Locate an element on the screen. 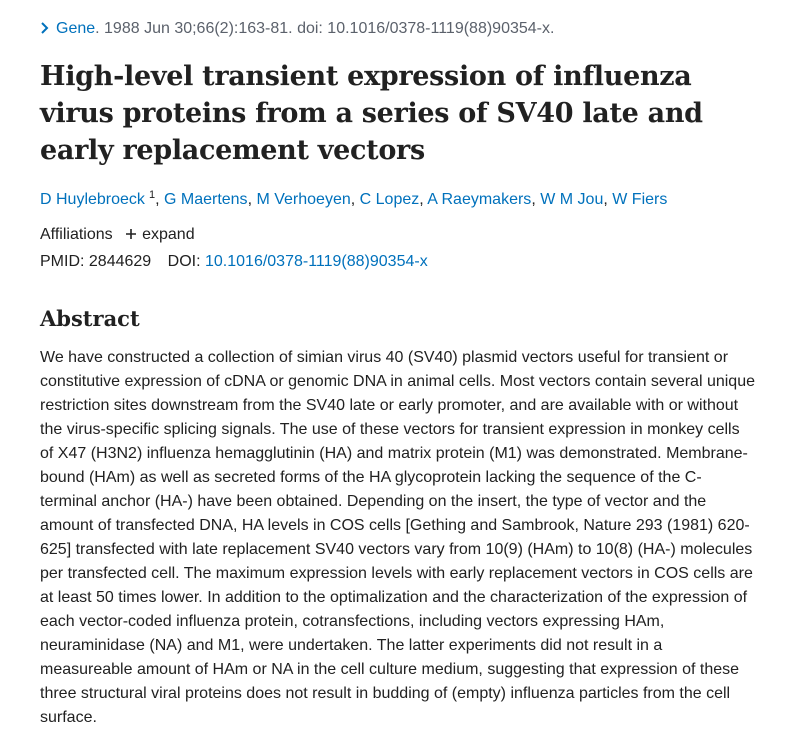 The width and height of the screenshot is (793, 739). affiliation-ref: 1 is located at coordinates (152, 195).